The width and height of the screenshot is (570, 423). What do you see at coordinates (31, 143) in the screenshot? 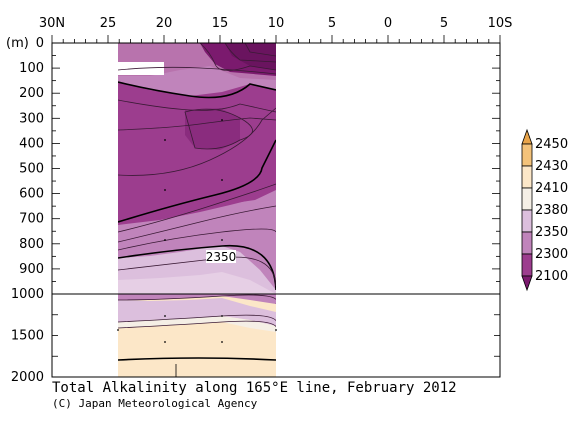
I see `y-tick-label: 400` at bounding box center [31, 143].